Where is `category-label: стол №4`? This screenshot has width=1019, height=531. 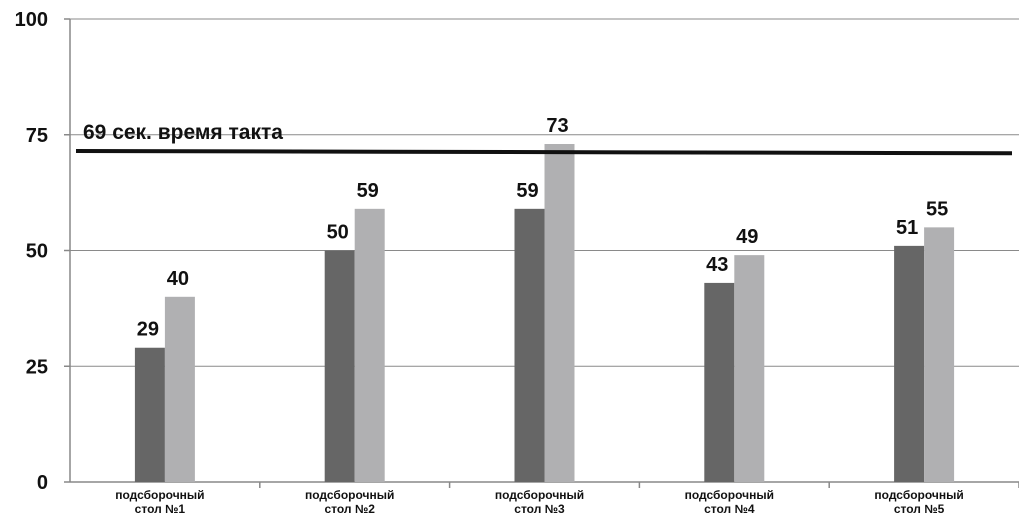
category-label: стол №4 is located at coordinates (729, 509).